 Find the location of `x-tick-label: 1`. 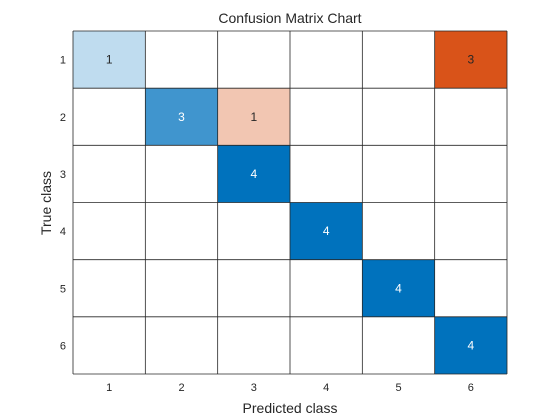

x-tick-label: 1 is located at coordinates (109, 388).